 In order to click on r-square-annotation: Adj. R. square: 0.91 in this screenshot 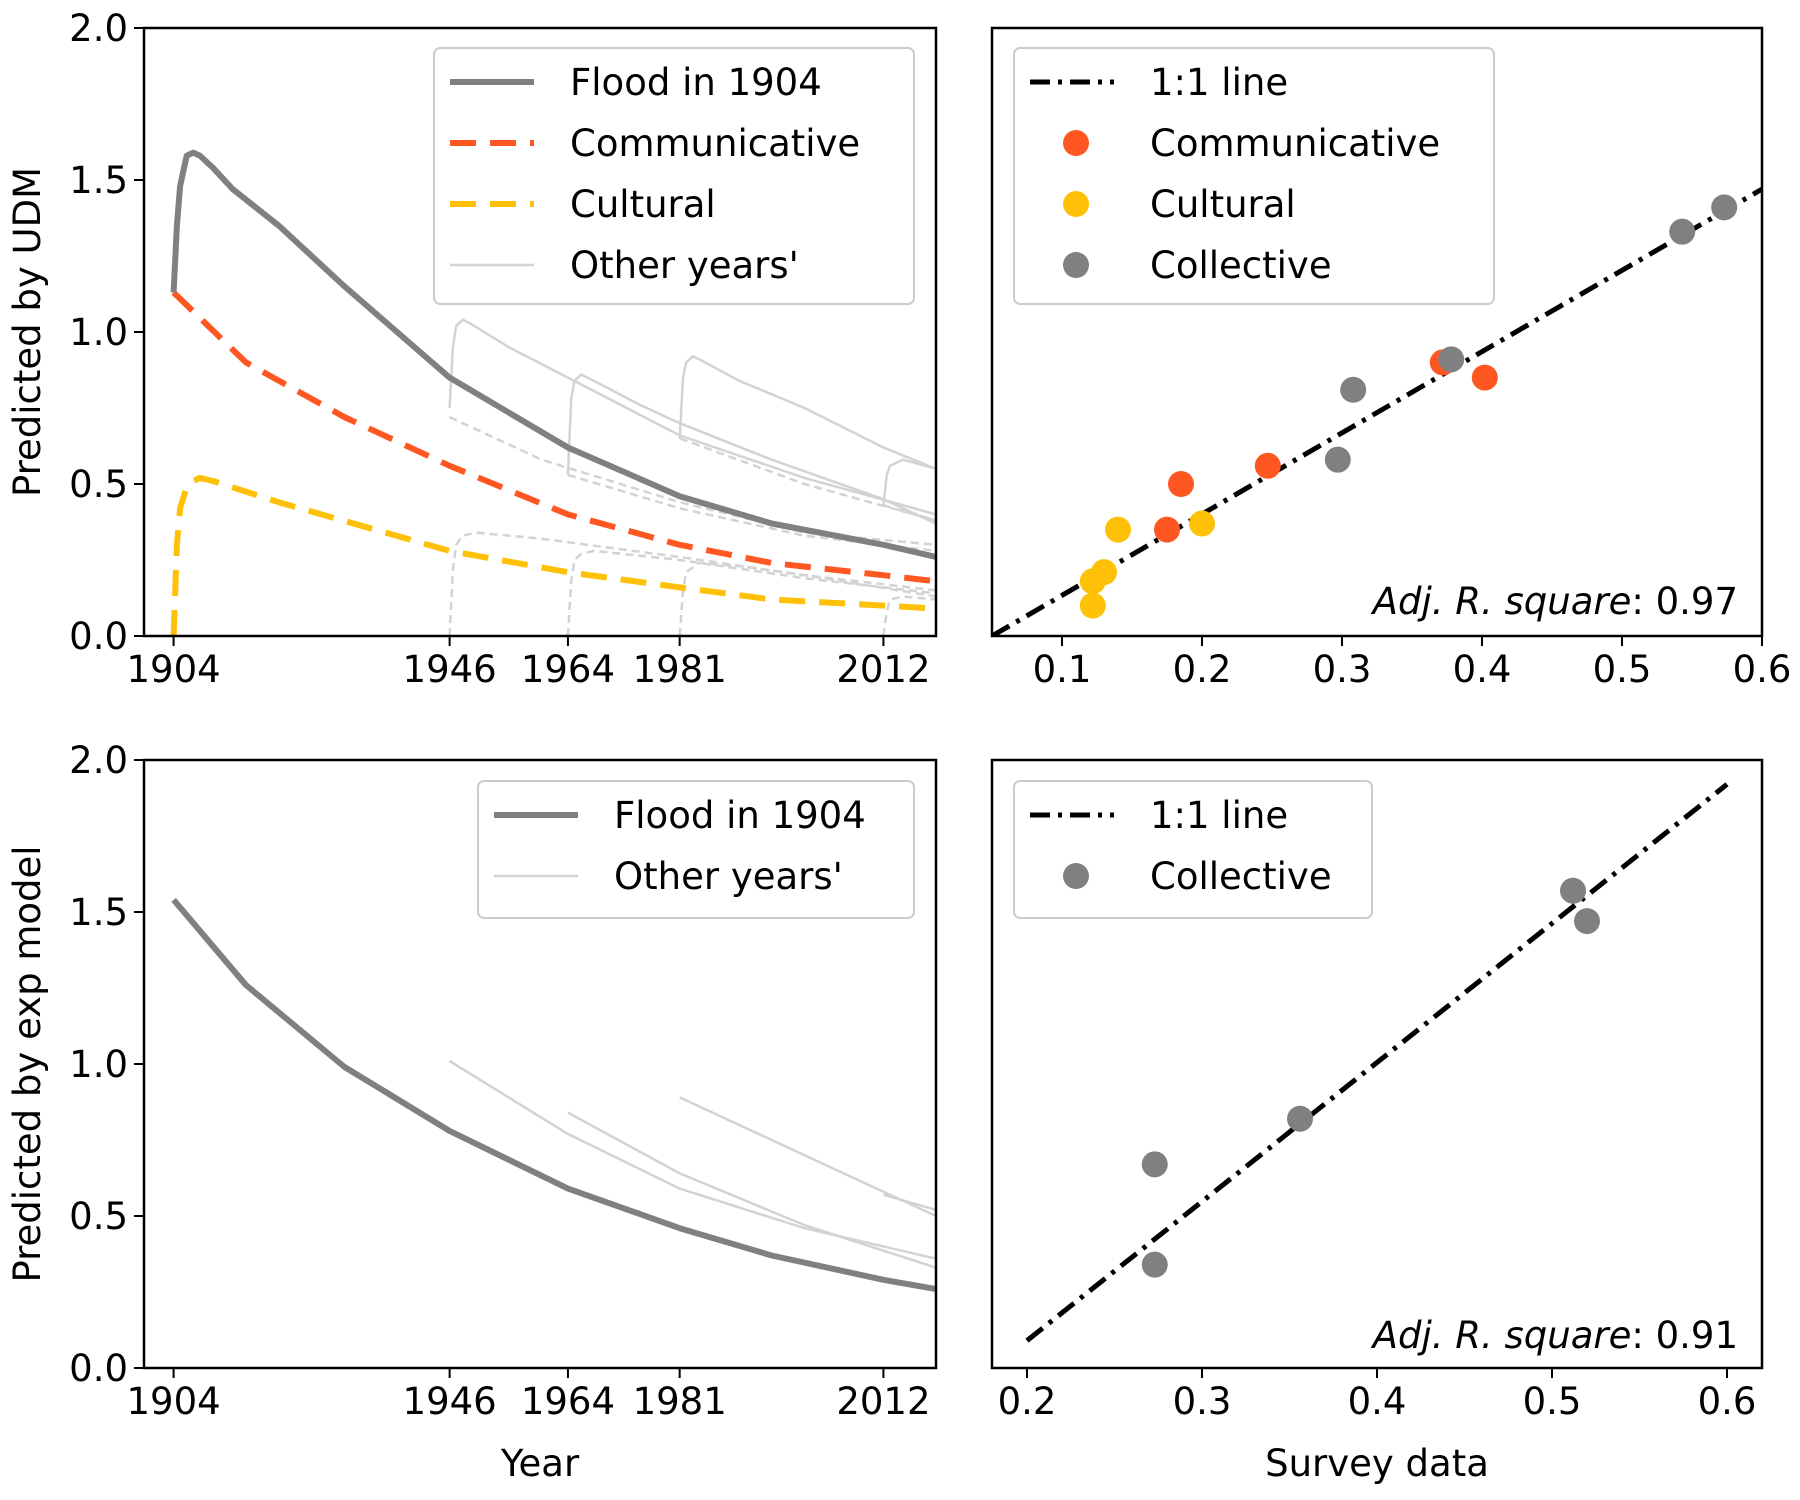, I will do `click(1554, 1335)`.